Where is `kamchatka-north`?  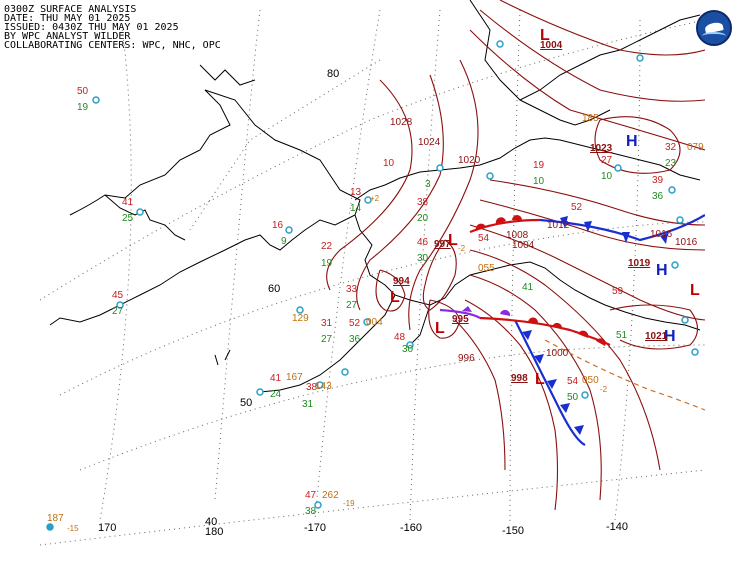 kamchatka-north is located at coordinates (145, 217).